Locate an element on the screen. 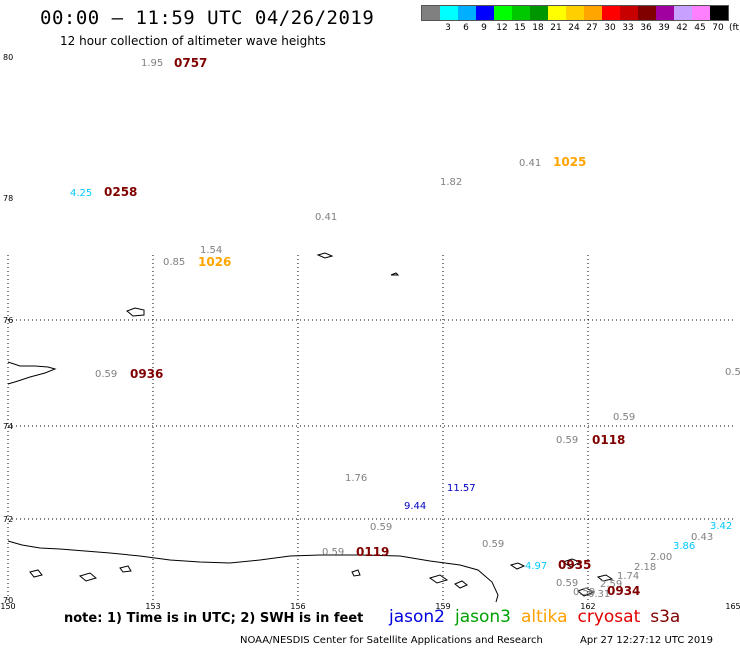 The height and width of the screenshot is (650, 740). legend-tick-label: 39 is located at coordinates (664, 28).